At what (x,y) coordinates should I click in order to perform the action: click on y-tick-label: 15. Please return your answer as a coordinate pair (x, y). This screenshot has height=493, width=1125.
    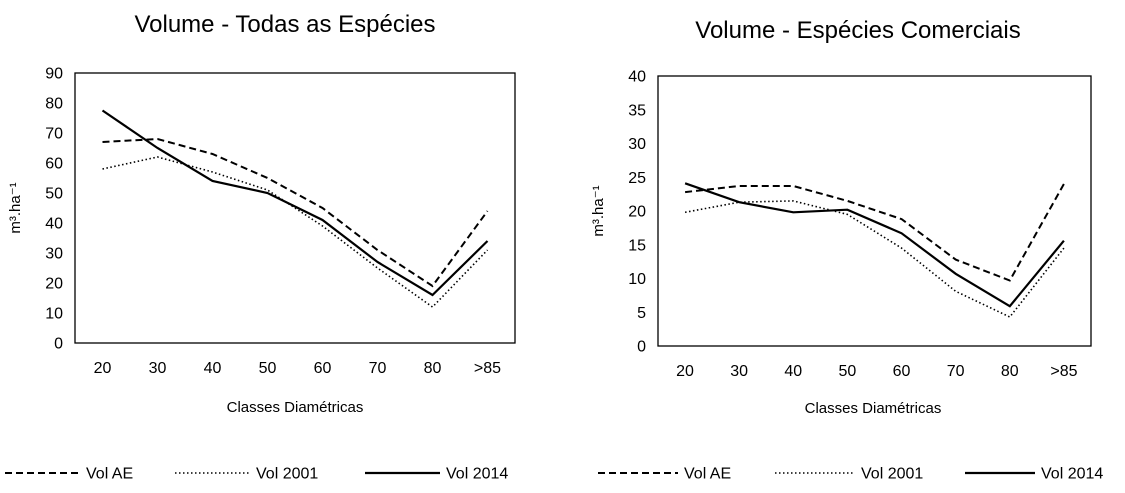
    Looking at the image, I should click on (637, 245).